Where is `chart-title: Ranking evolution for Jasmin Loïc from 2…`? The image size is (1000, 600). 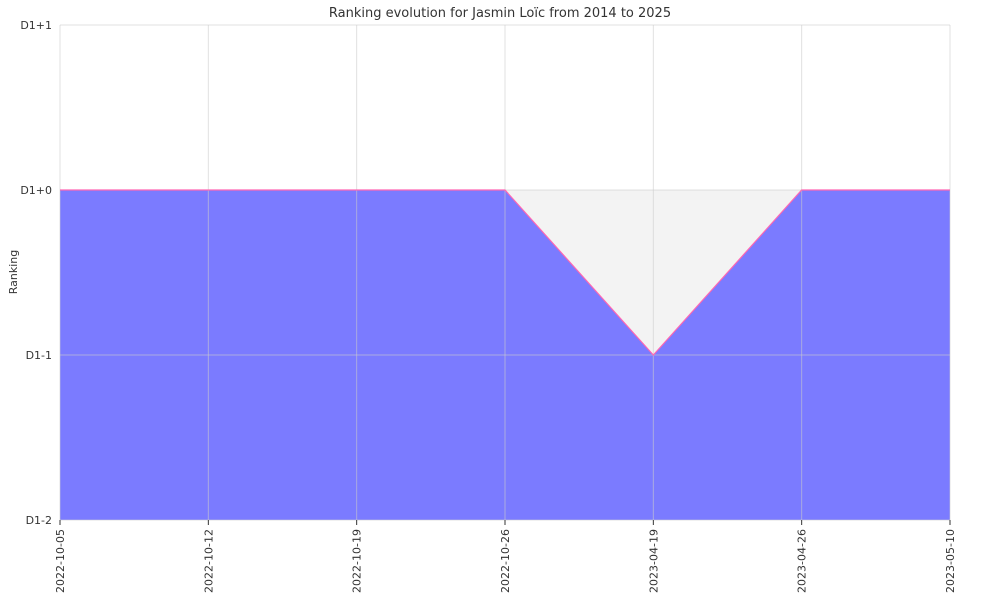
chart-title: Ranking evolution for Jasmin Loïc from 2… is located at coordinates (500, 13).